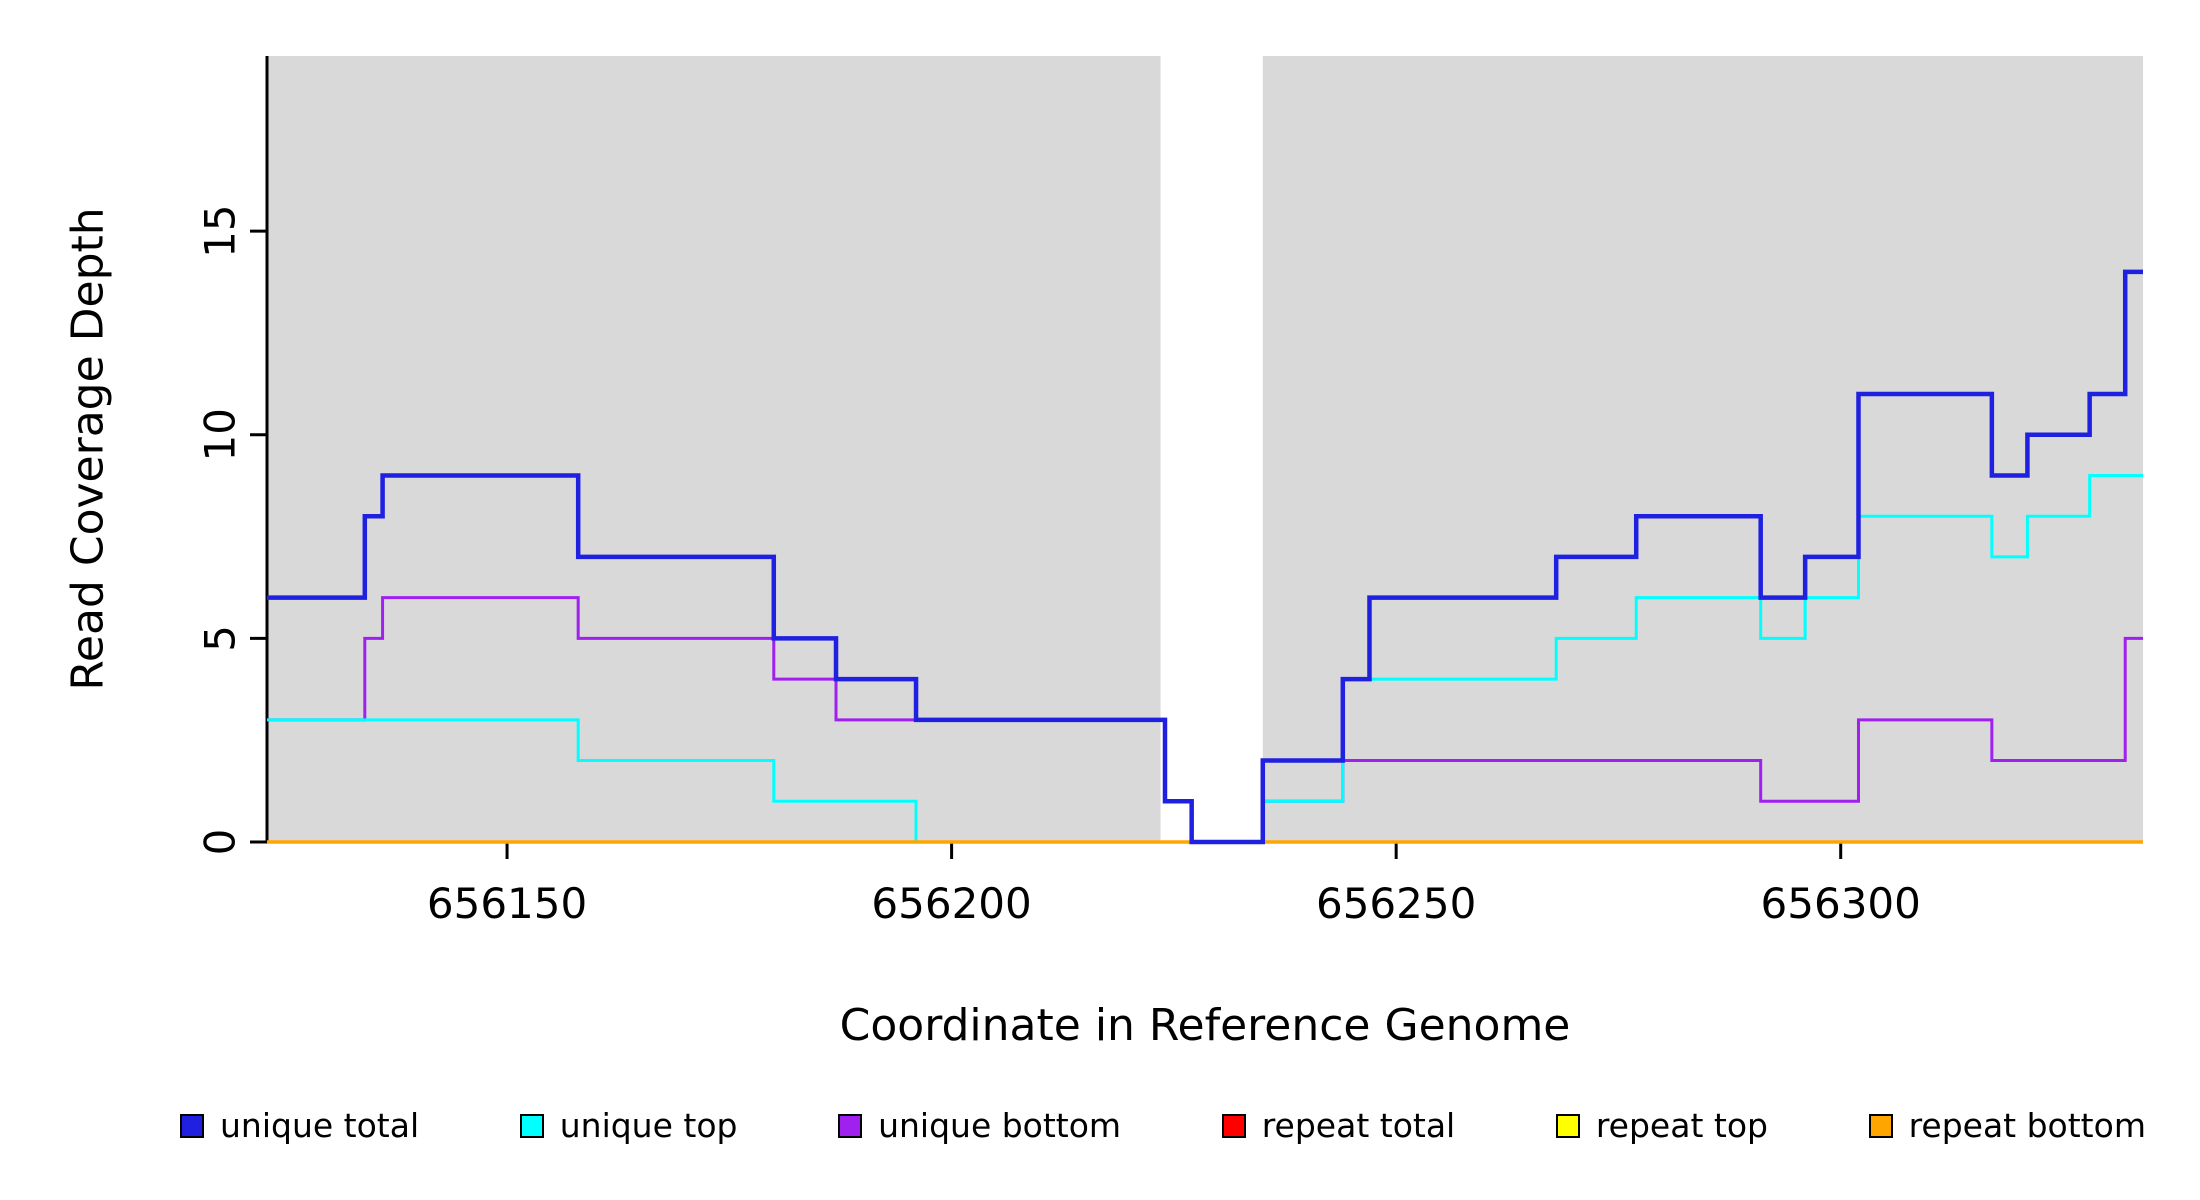  I want to click on y-tick-label: 5, so click(220, 638).